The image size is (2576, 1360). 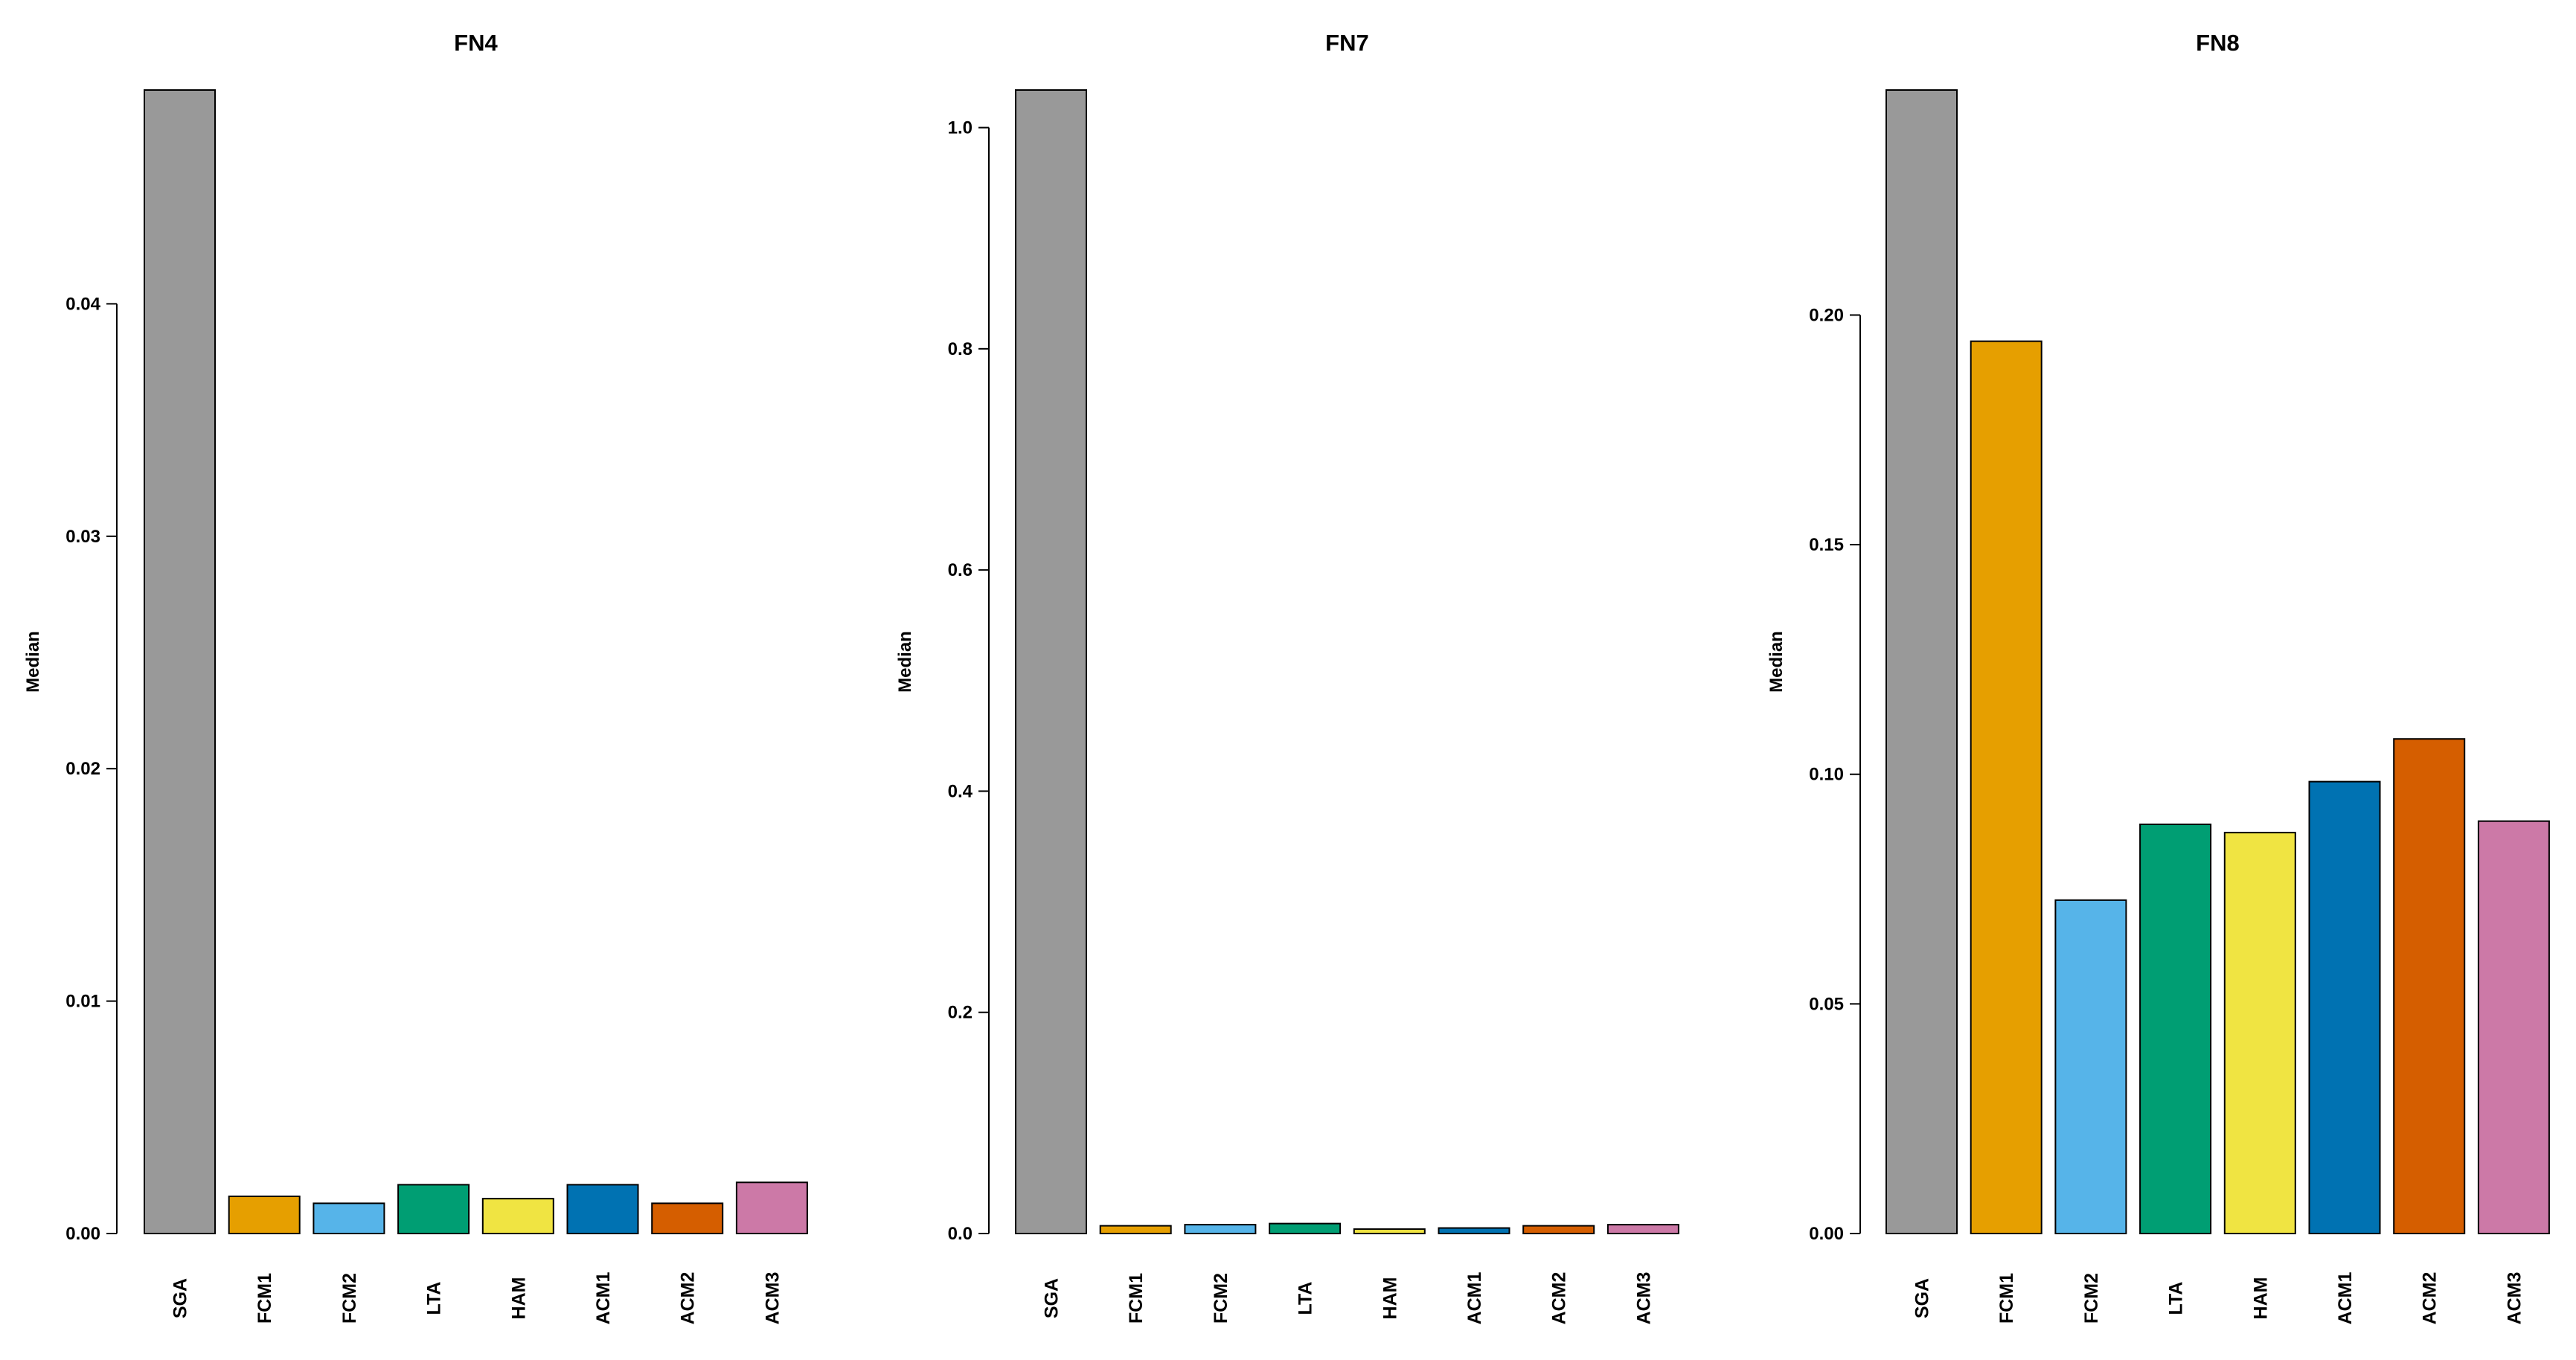 What do you see at coordinates (82, 537) in the screenshot?
I see `y-tick-label: 0.03` at bounding box center [82, 537].